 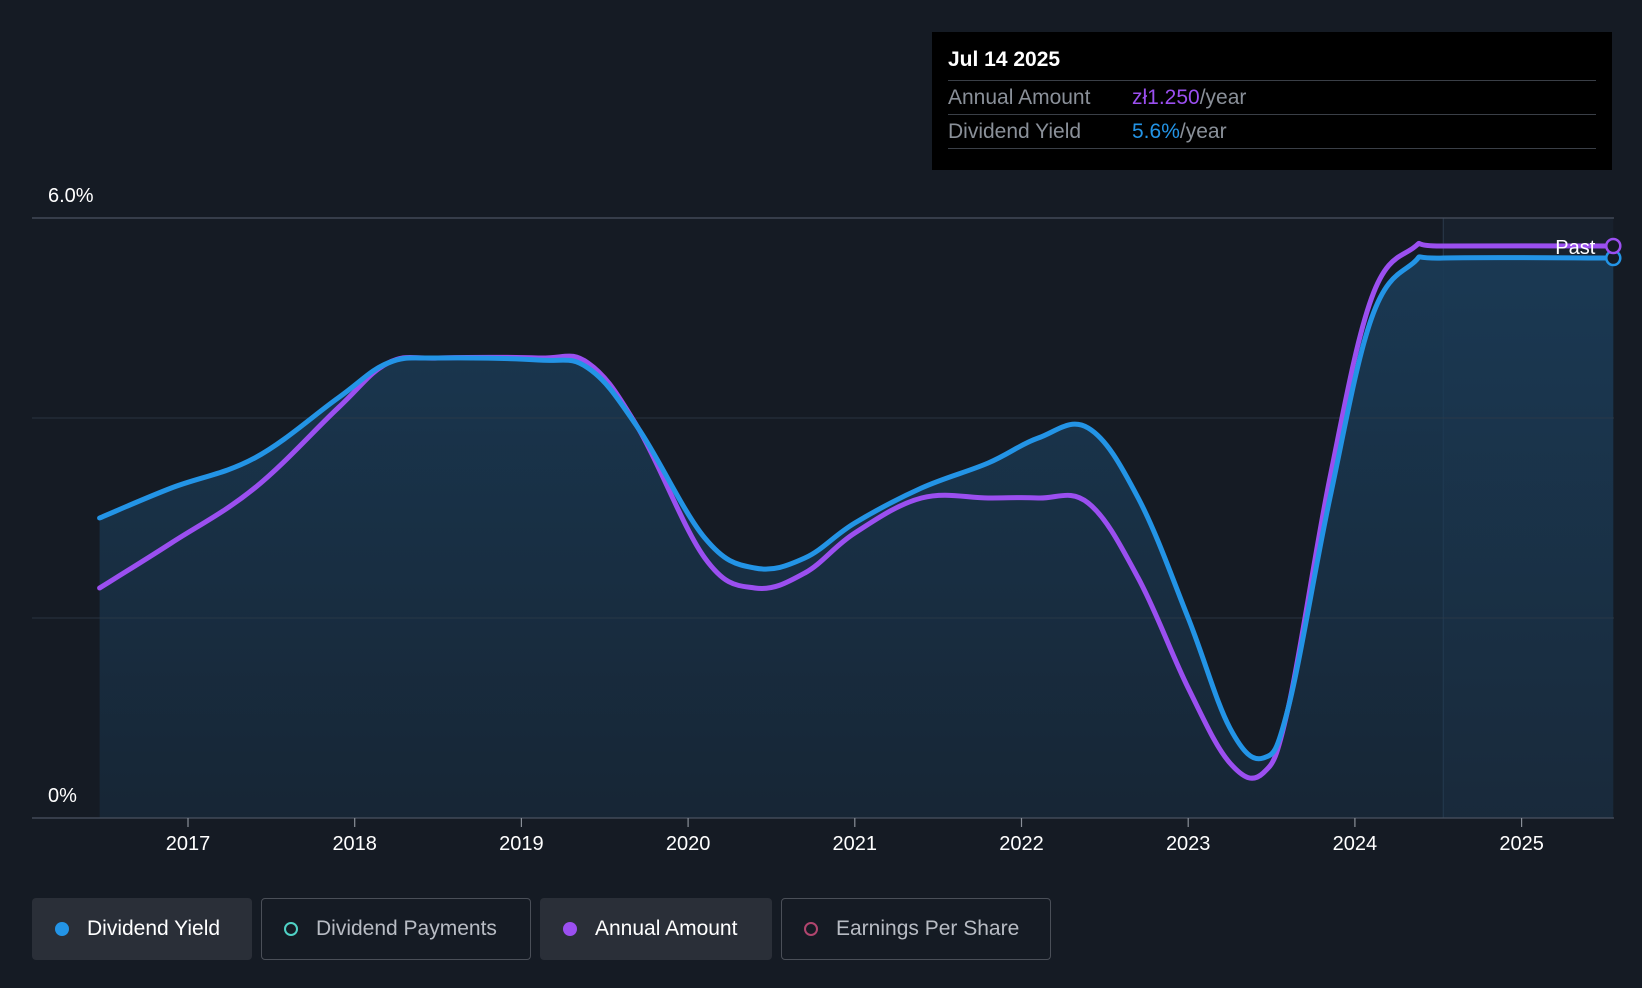 I want to click on legend-label: Earnings Per Share, so click(x=928, y=928).